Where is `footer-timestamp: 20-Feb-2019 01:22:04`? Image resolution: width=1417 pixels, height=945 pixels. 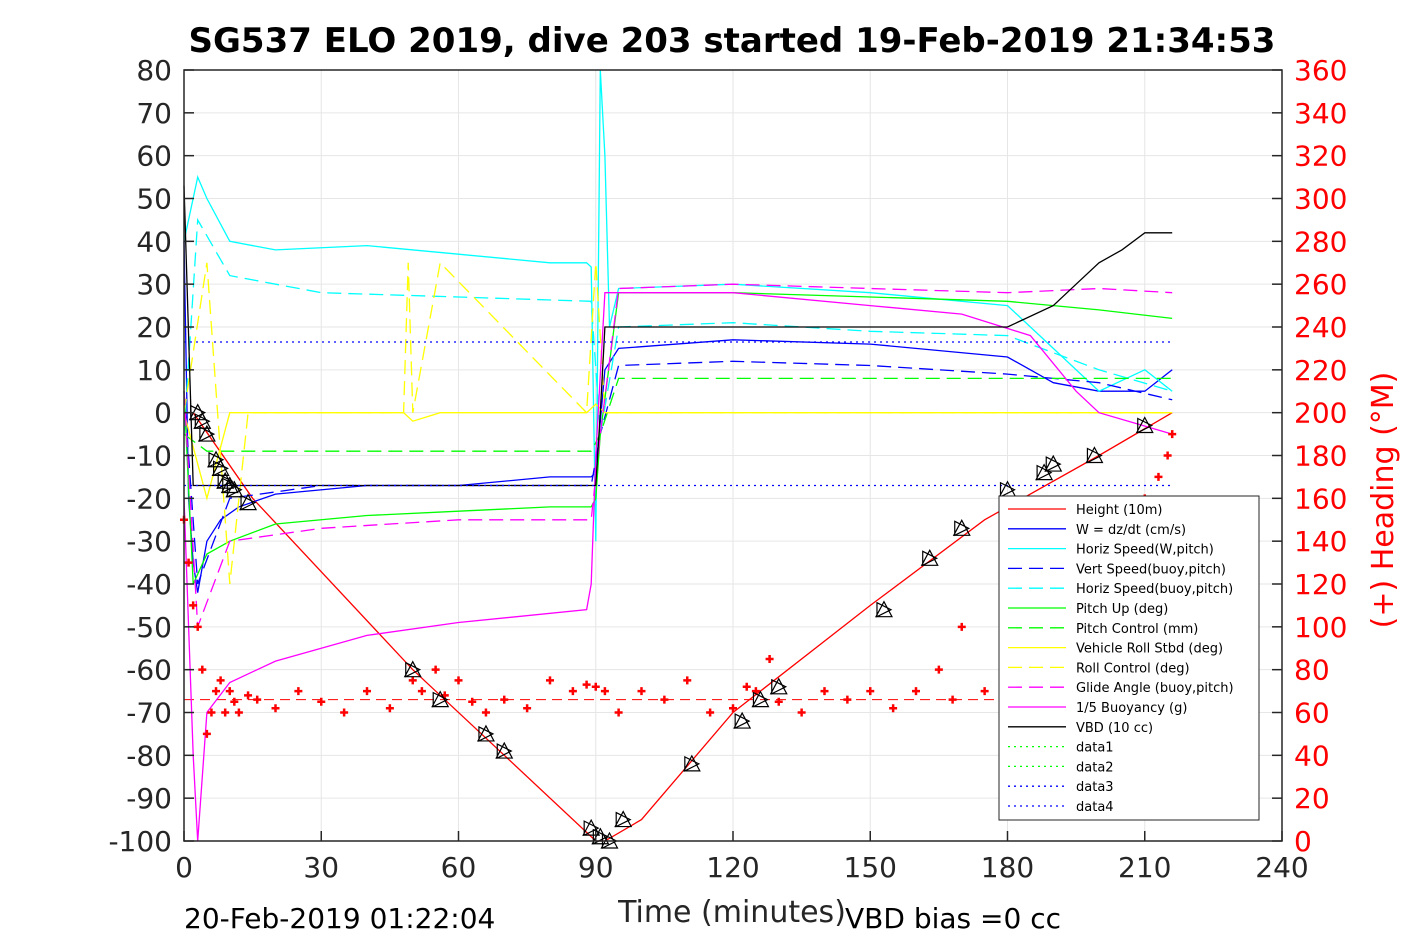
footer-timestamp: 20-Feb-2019 01:22:04 is located at coordinates (339, 918).